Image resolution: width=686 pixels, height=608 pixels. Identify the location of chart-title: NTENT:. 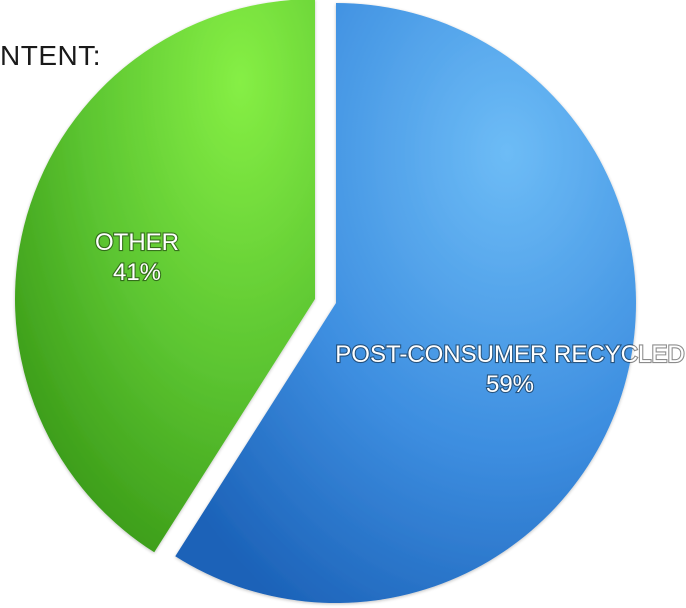
(50, 55).